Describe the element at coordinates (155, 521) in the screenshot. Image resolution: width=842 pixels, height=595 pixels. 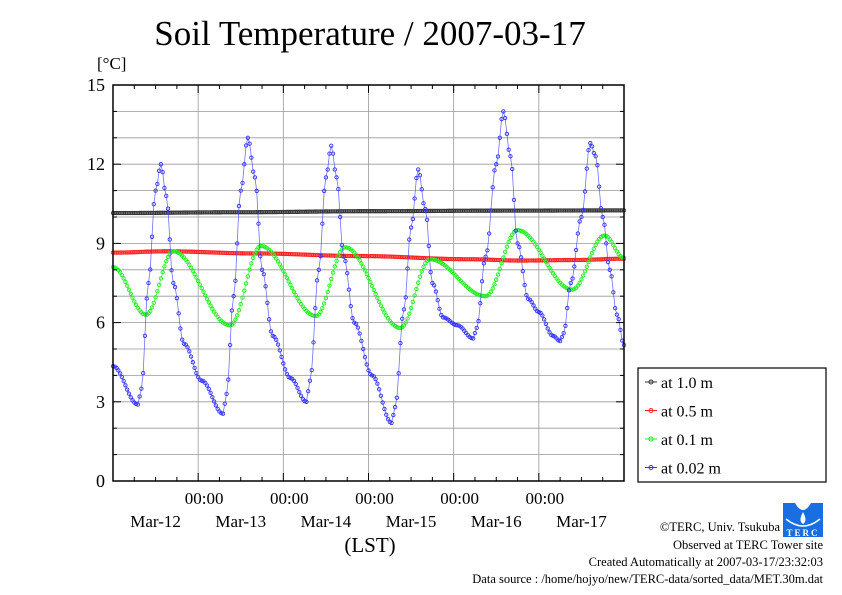
I see `date-label: Mar-12` at that location.